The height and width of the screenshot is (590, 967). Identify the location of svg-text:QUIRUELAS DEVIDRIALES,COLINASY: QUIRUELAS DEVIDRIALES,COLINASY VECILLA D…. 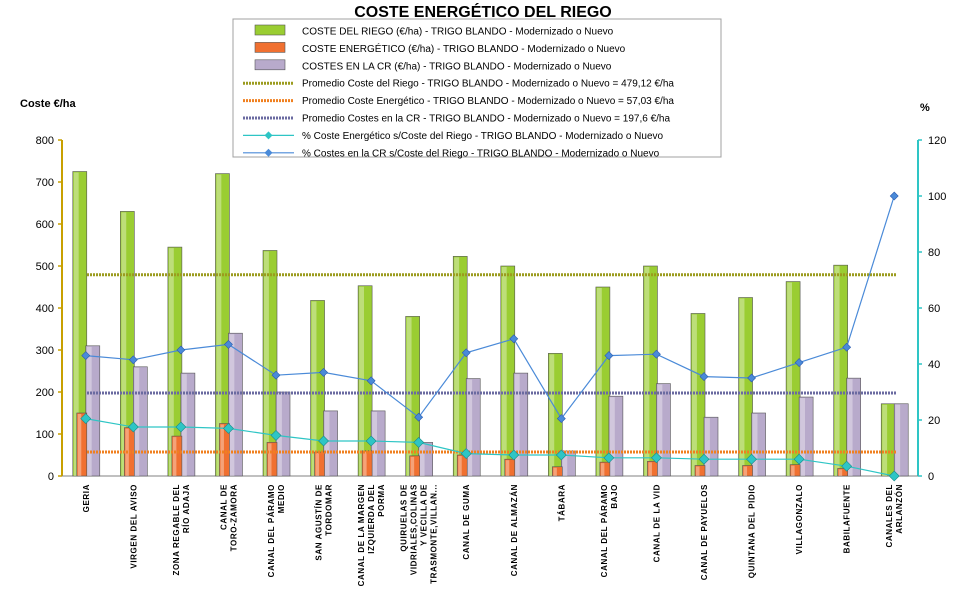
(419, 534).